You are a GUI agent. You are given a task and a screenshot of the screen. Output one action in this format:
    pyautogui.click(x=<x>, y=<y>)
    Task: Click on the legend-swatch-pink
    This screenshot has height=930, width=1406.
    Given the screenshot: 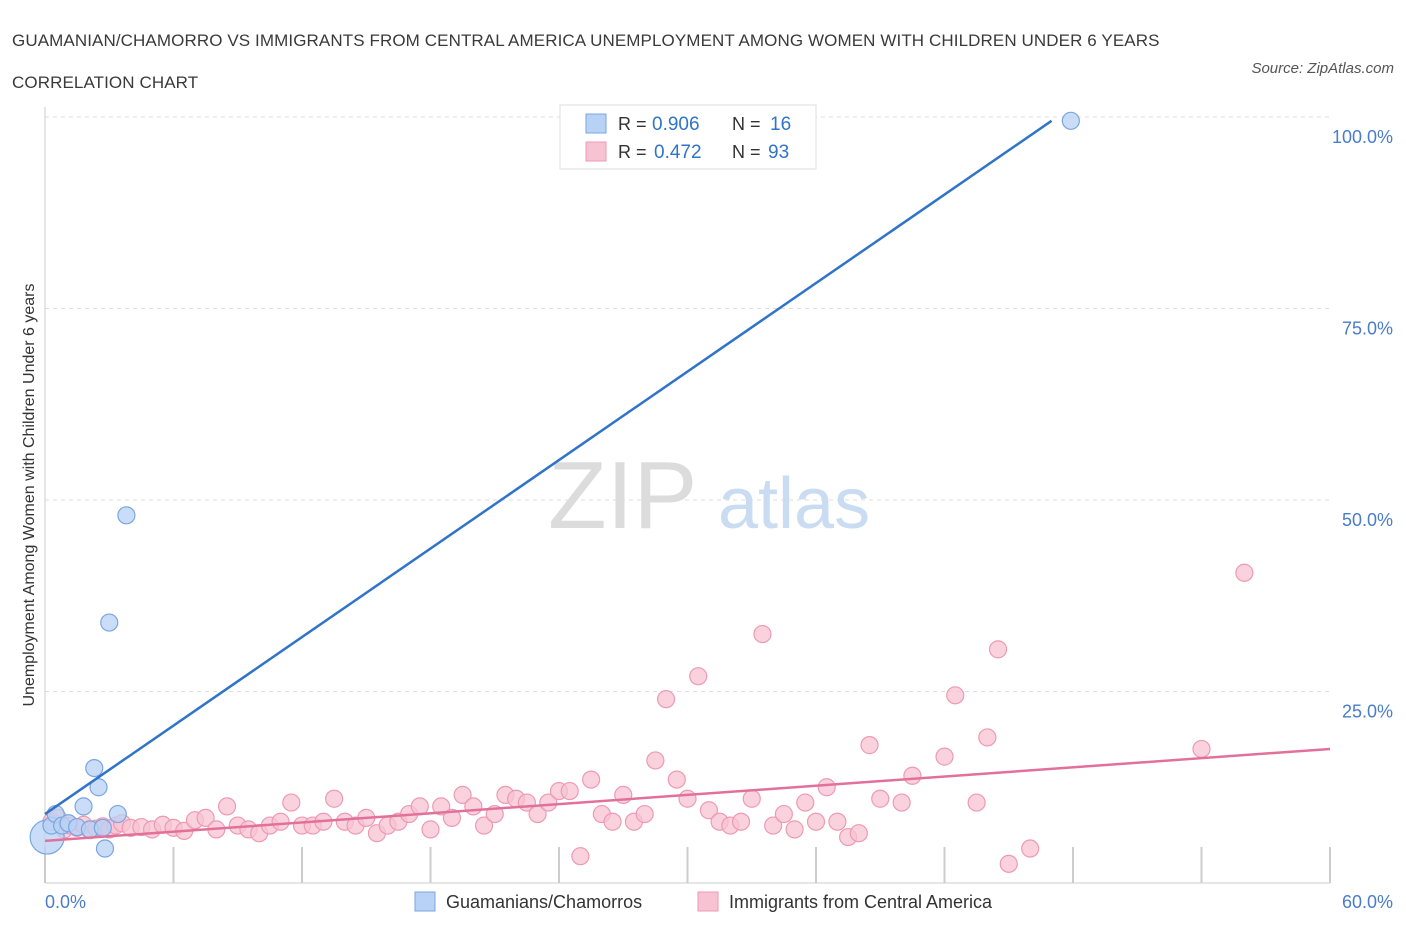 What is the action you would take?
    pyautogui.click(x=708, y=901)
    